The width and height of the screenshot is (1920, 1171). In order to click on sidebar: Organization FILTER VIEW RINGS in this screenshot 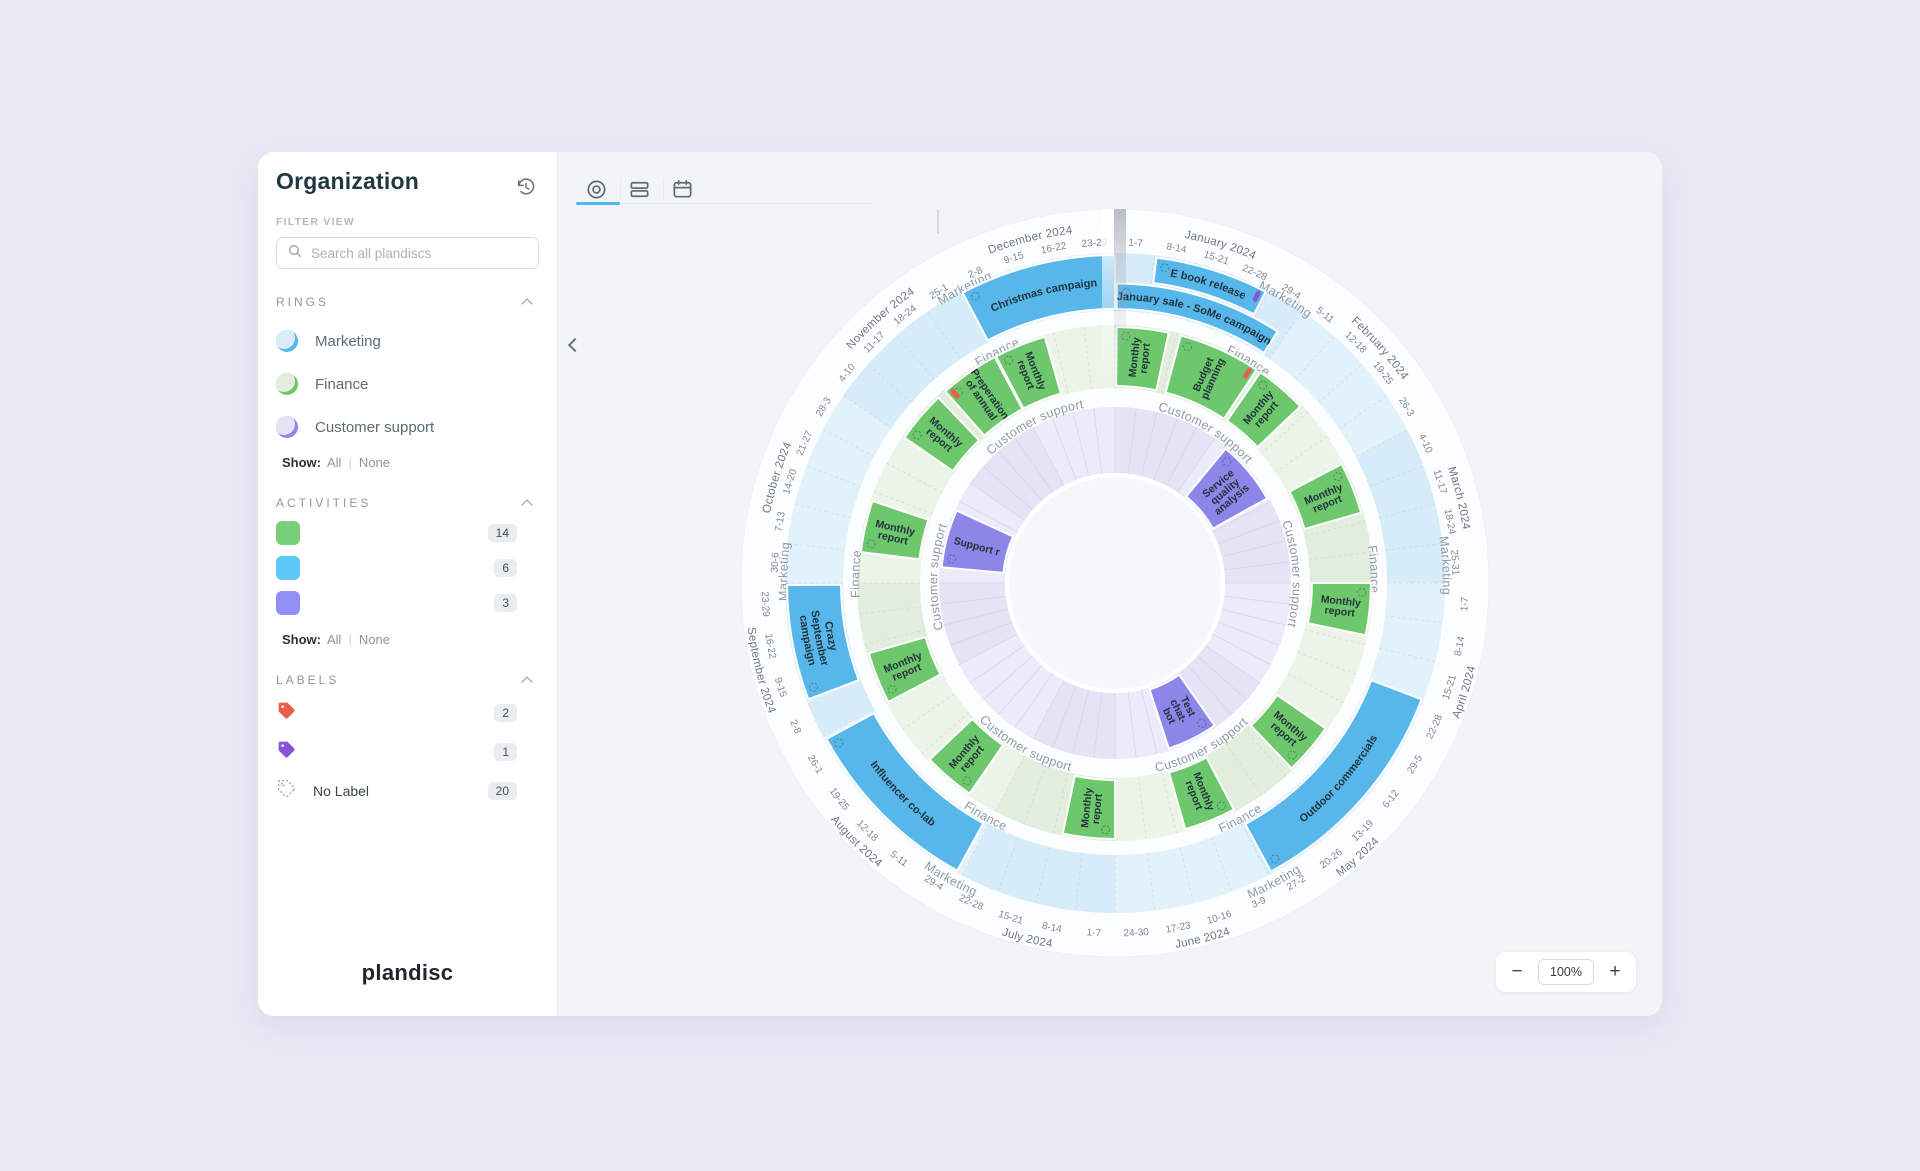, I will do `click(408, 584)`.